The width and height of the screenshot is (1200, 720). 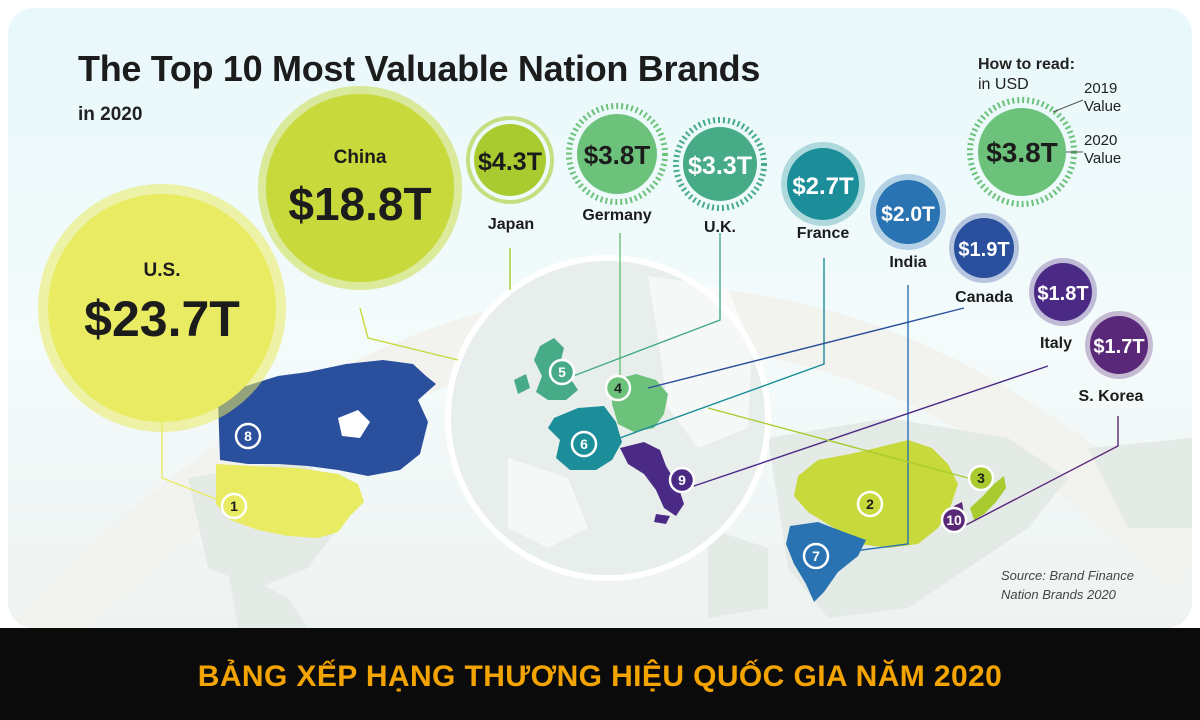 I want to click on rank-marker-10: 10, so click(x=954, y=520).